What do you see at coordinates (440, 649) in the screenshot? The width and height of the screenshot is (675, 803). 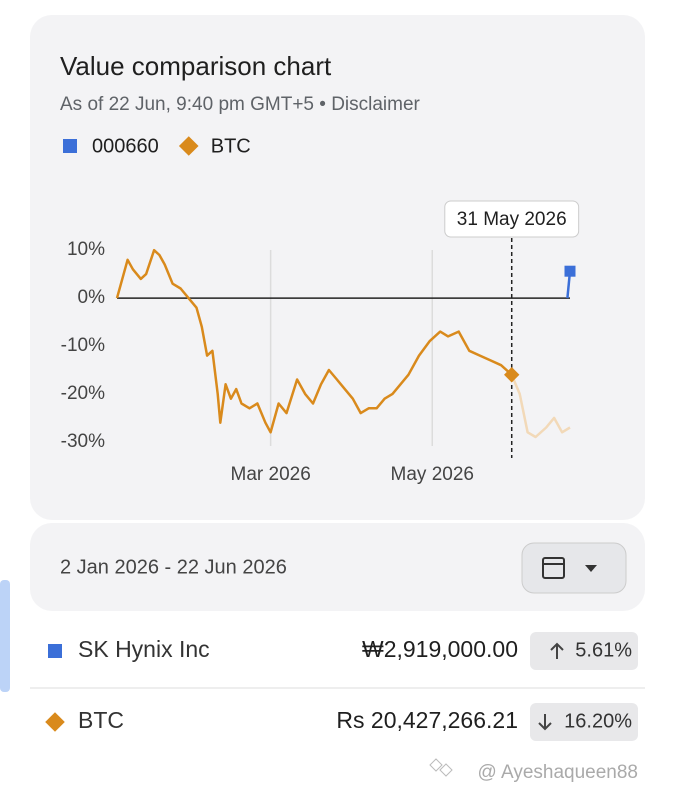 I see `row-price: ₩2,919,000.00` at bounding box center [440, 649].